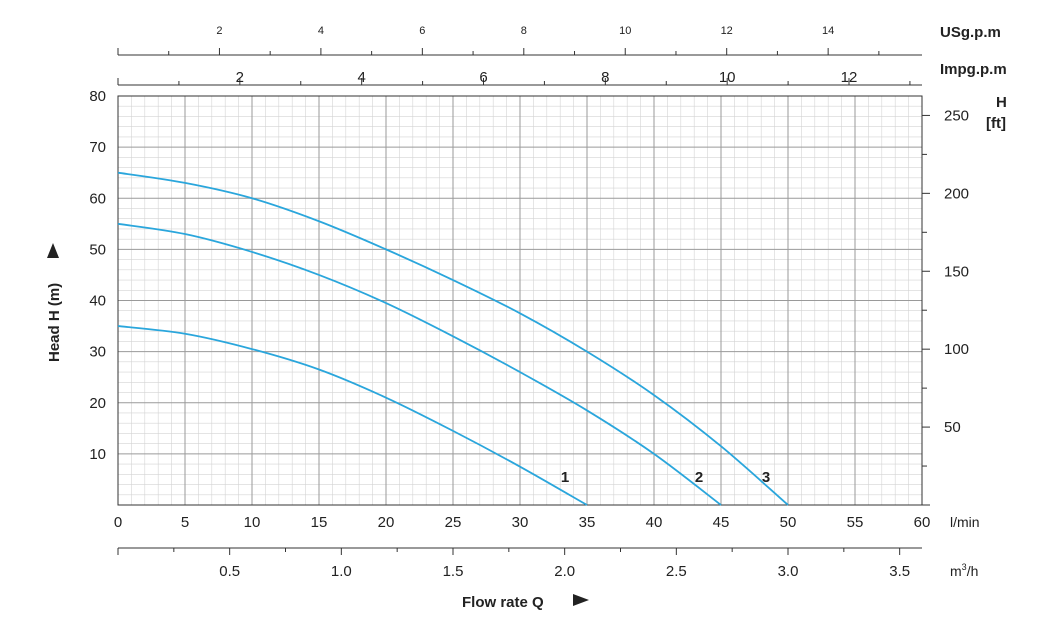  What do you see at coordinates (252, 522) in the screenshot?
I see `x-tick-label-lmin: 10` at bounding box center [252, 522].